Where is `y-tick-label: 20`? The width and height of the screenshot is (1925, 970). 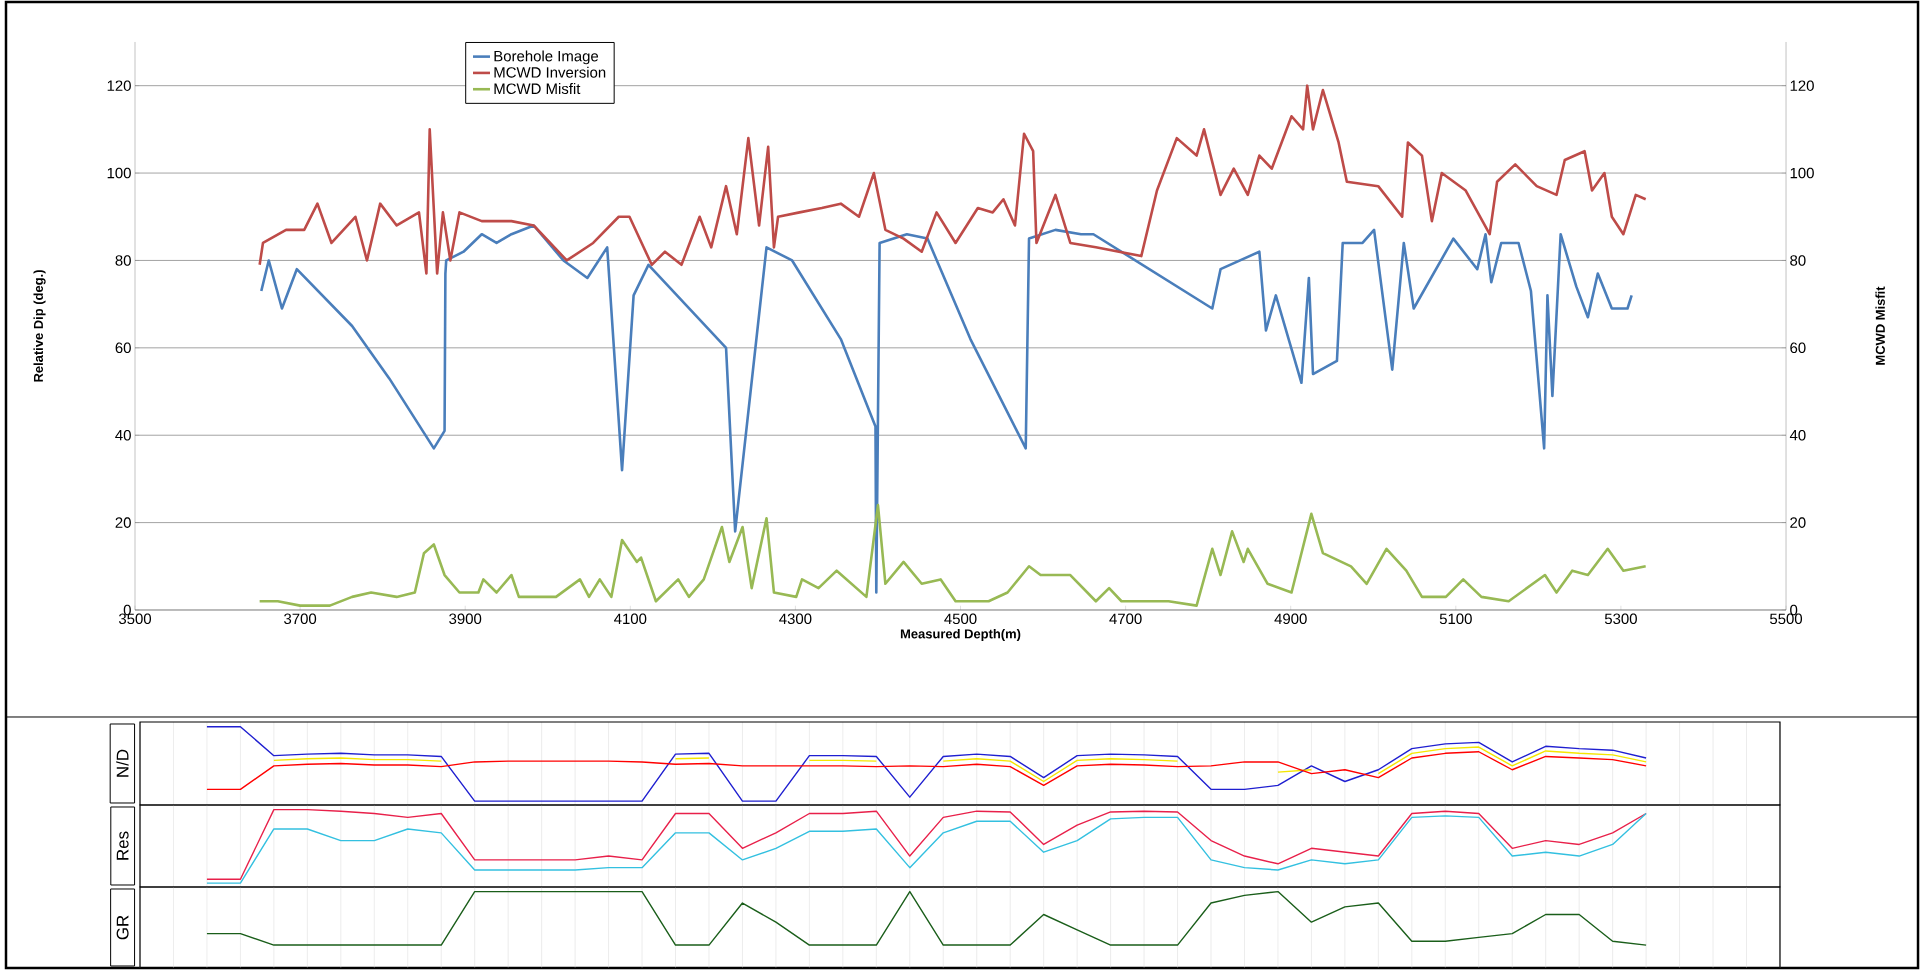 y-tick-label: 20 is located at coordinates (123, 522).